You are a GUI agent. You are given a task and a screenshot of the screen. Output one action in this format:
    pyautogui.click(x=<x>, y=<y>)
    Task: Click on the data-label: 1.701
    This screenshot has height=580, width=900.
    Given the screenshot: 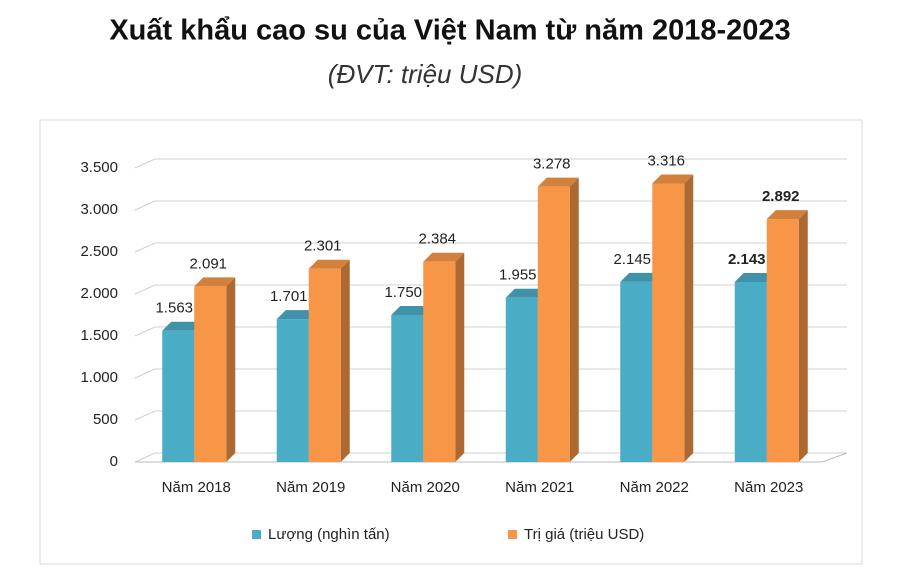 What is the action you would take?
    pyautogui.click(x=289, y=296)
    